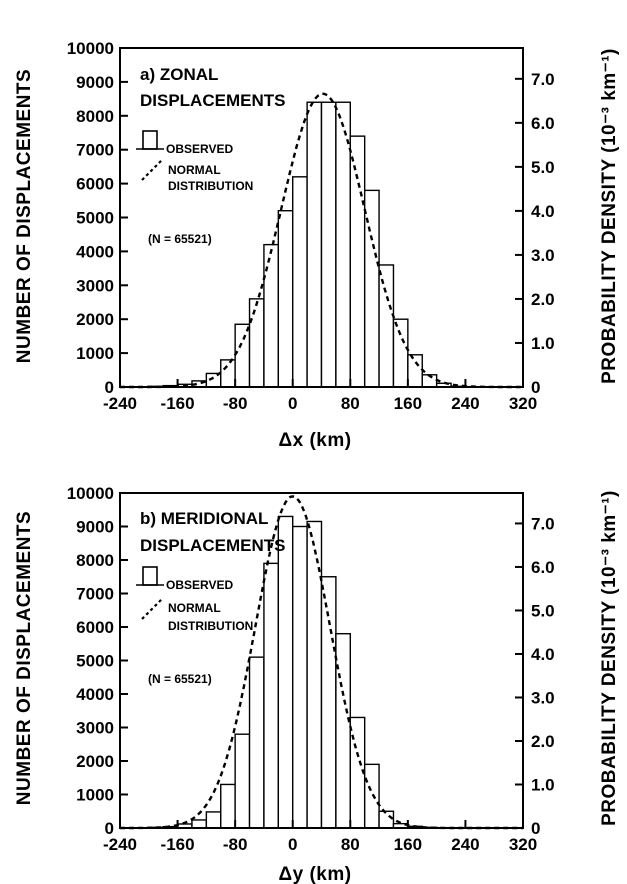  What do you see at coordinates (179, 74) in the screenshot?
I see `panel-a-title-line1: a) ZONAL` at bounding box center [179, 74].